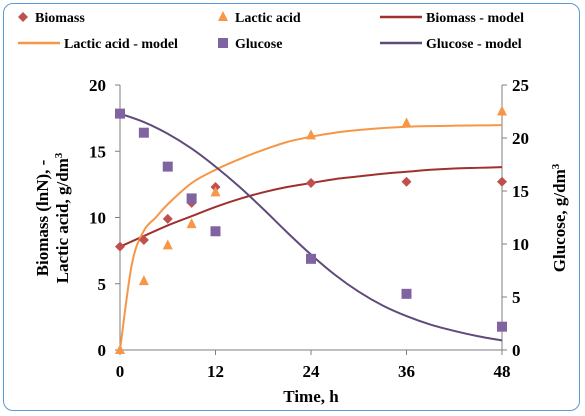 The width and height of the screenshot is (585, 416). What do you see at coordinates (520, 85) in the screenshot?
I see `y-right-tick-label: 25` at bounding box center [520, 85].